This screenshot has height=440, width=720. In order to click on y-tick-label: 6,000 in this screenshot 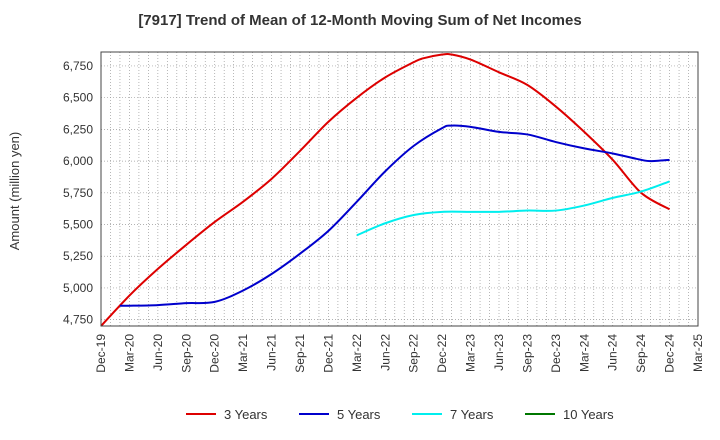, I will do `click(78, 161)`.